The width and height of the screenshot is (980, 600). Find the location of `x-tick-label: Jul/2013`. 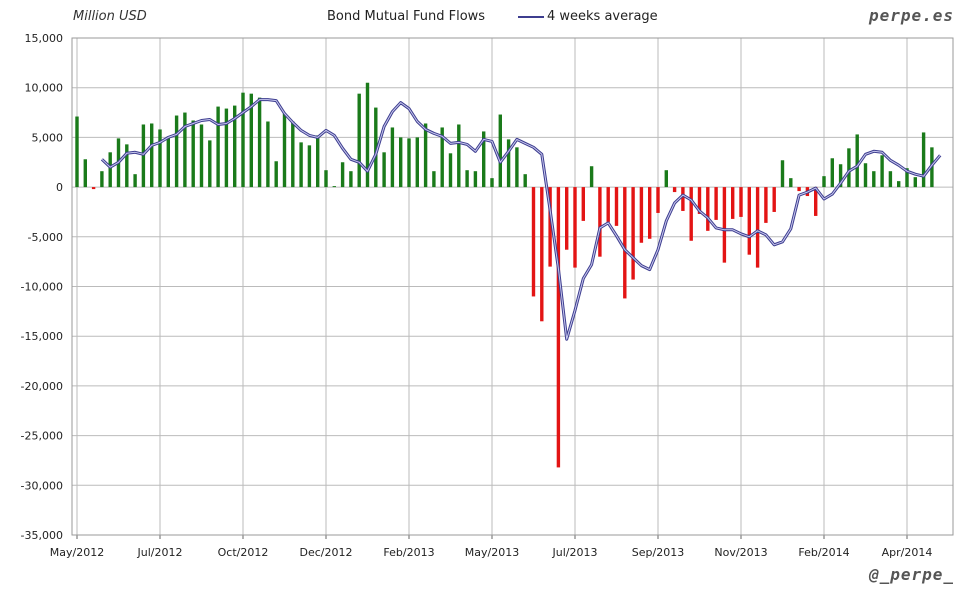

x-tick-label: Jul/2013 is located at coordinates (575, 552).